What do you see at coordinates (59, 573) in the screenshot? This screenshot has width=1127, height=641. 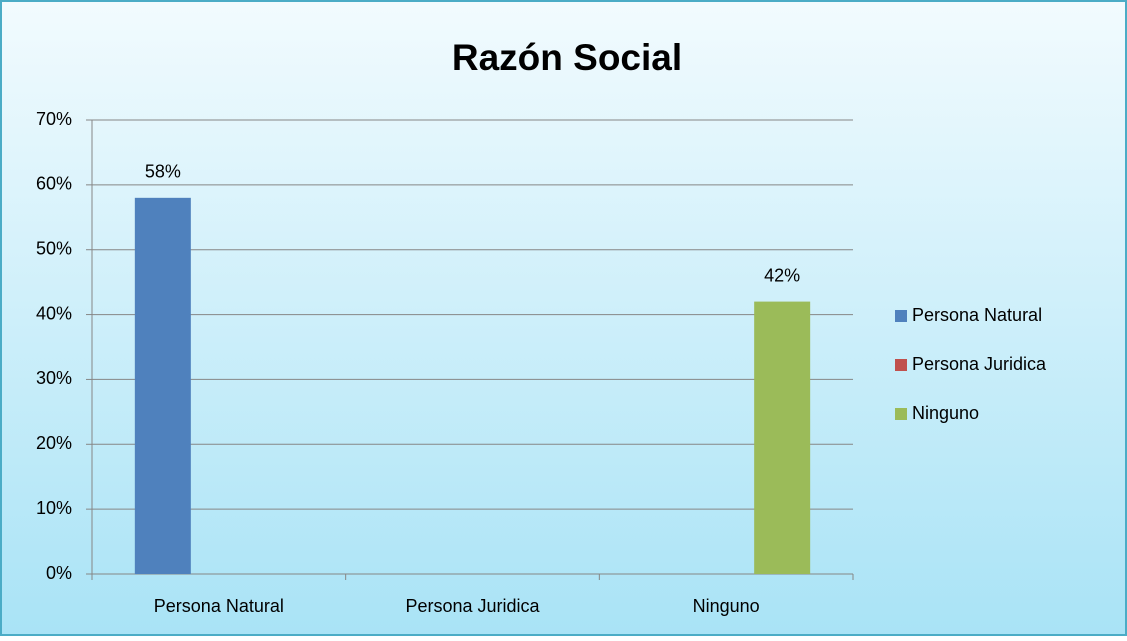 I see `y-tick-label: 0%` at bounding box center [59, 573].